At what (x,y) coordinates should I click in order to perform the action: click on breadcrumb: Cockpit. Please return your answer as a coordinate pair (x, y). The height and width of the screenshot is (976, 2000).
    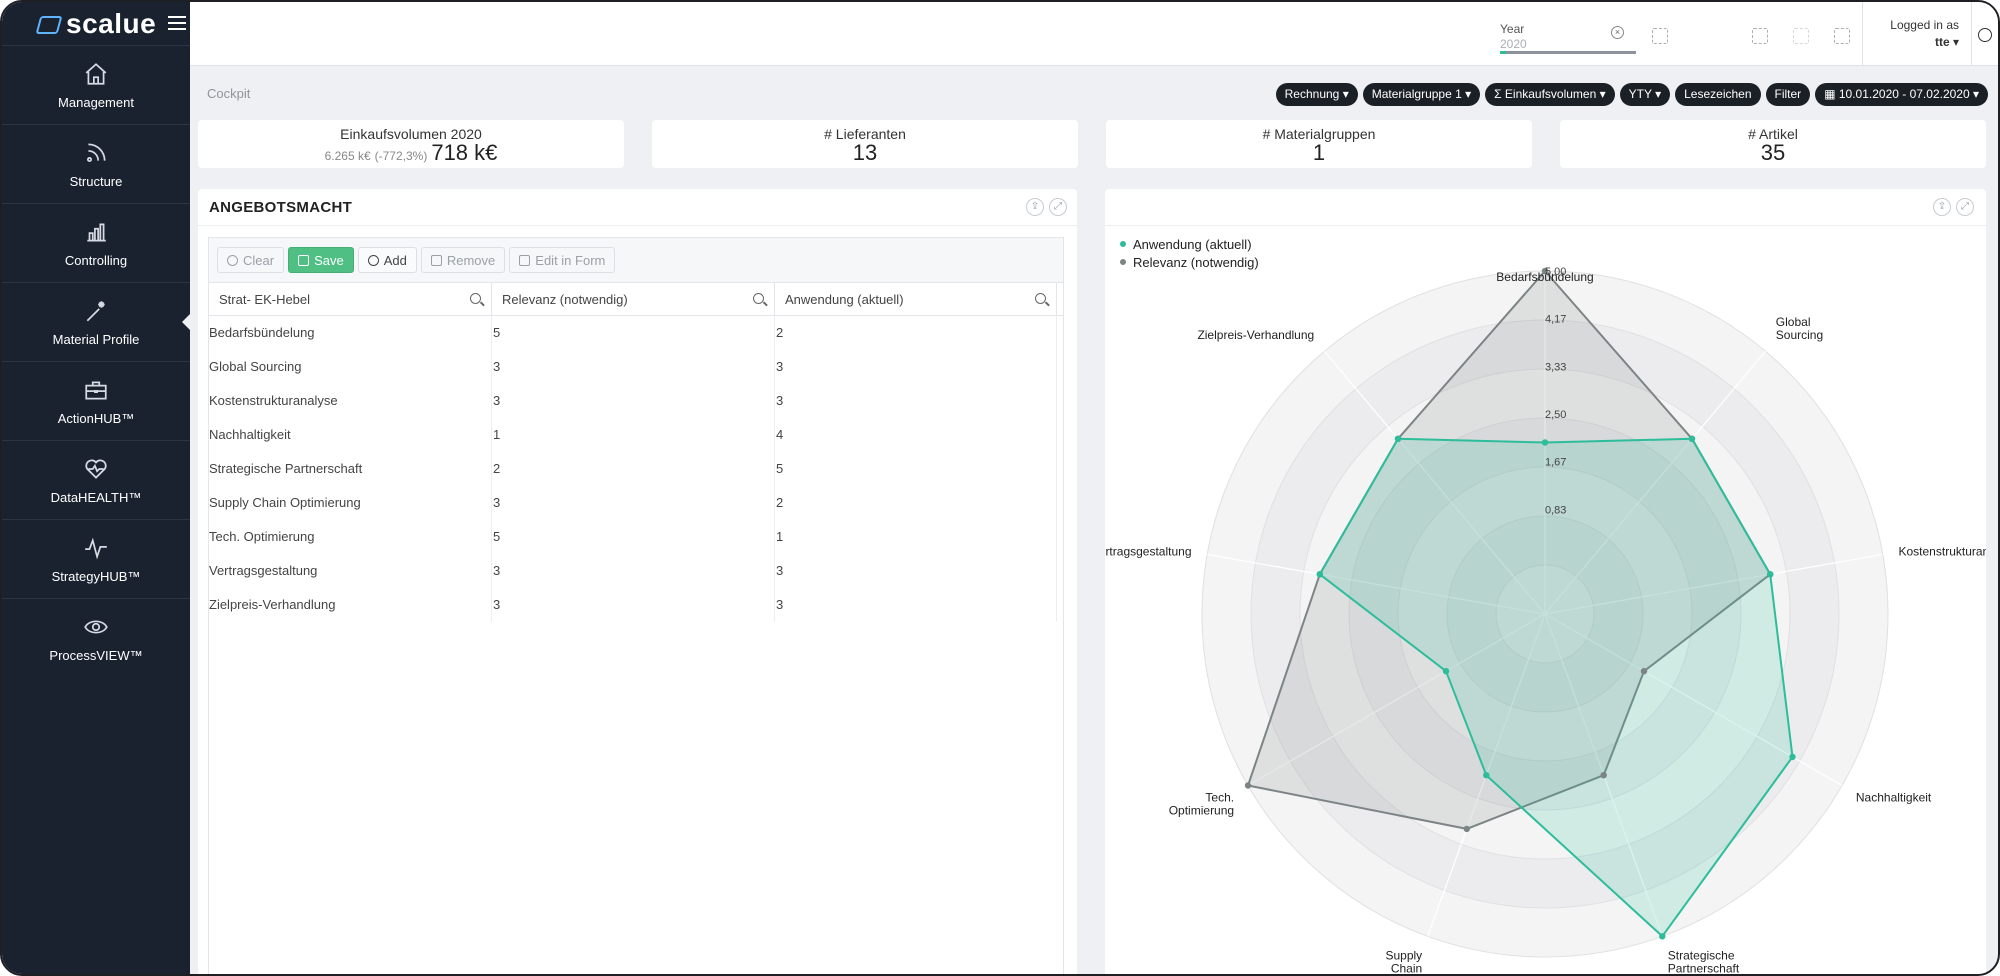
    Looking at the image, I should click on (229, 93).